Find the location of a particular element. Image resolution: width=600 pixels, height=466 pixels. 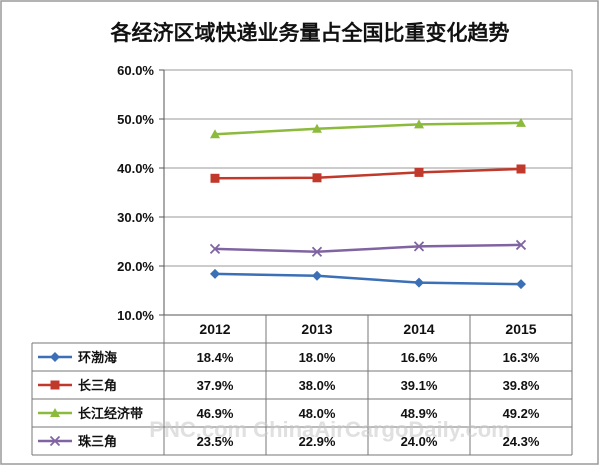

data-value-cell: 49.2% is located at coordinates (521, 413).